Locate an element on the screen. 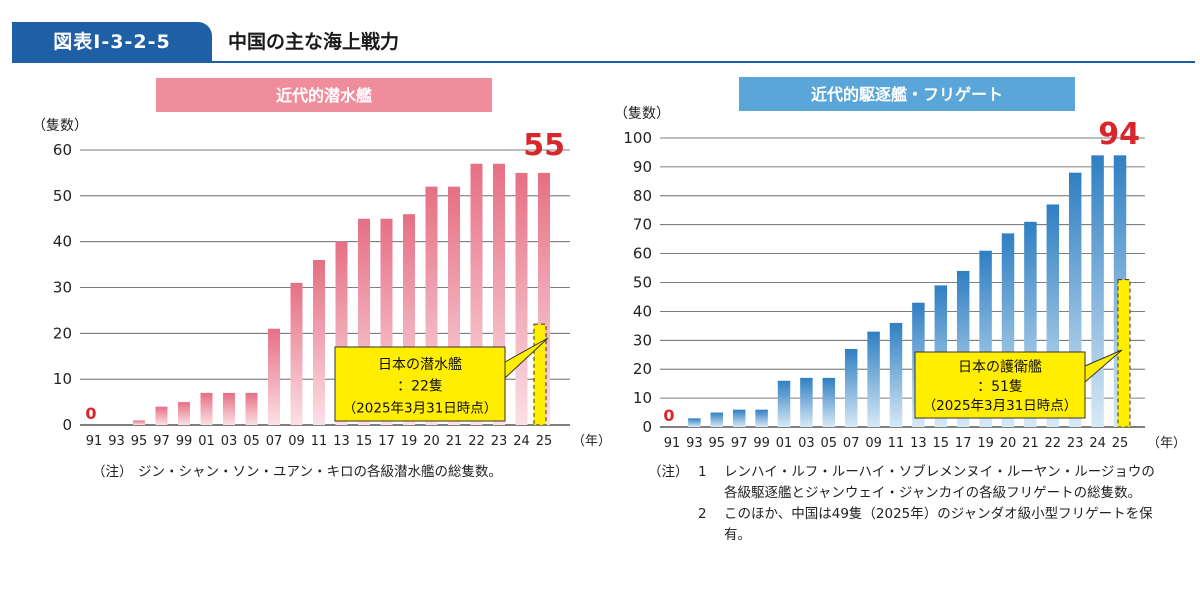  x-tick-label: 99 is located at coordinates (761, 443).